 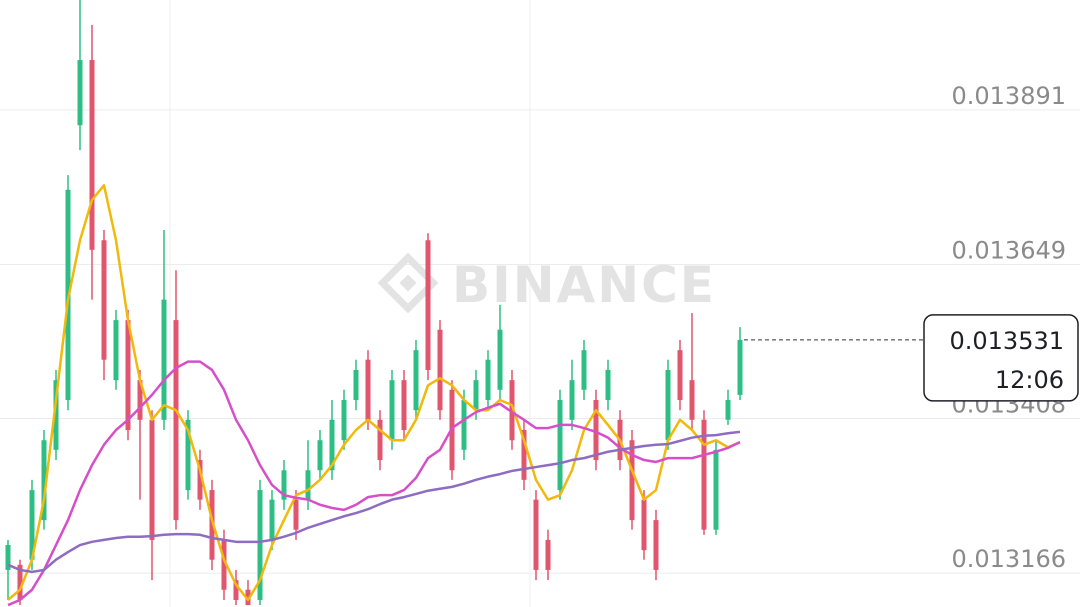 What do you see at coordinates (1001, 358) in the screenshot?
I see `last-price-box` at bounding box center [1001, 358].